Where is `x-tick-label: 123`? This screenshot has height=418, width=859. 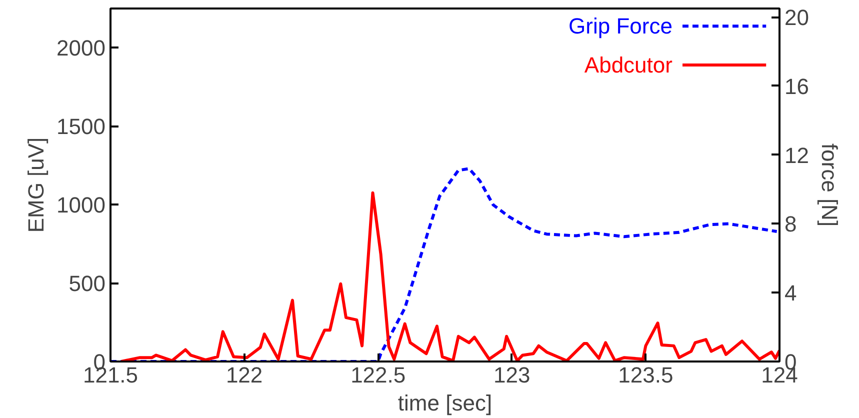 x-tick-label: 123 is located at coordinates (512, 375).